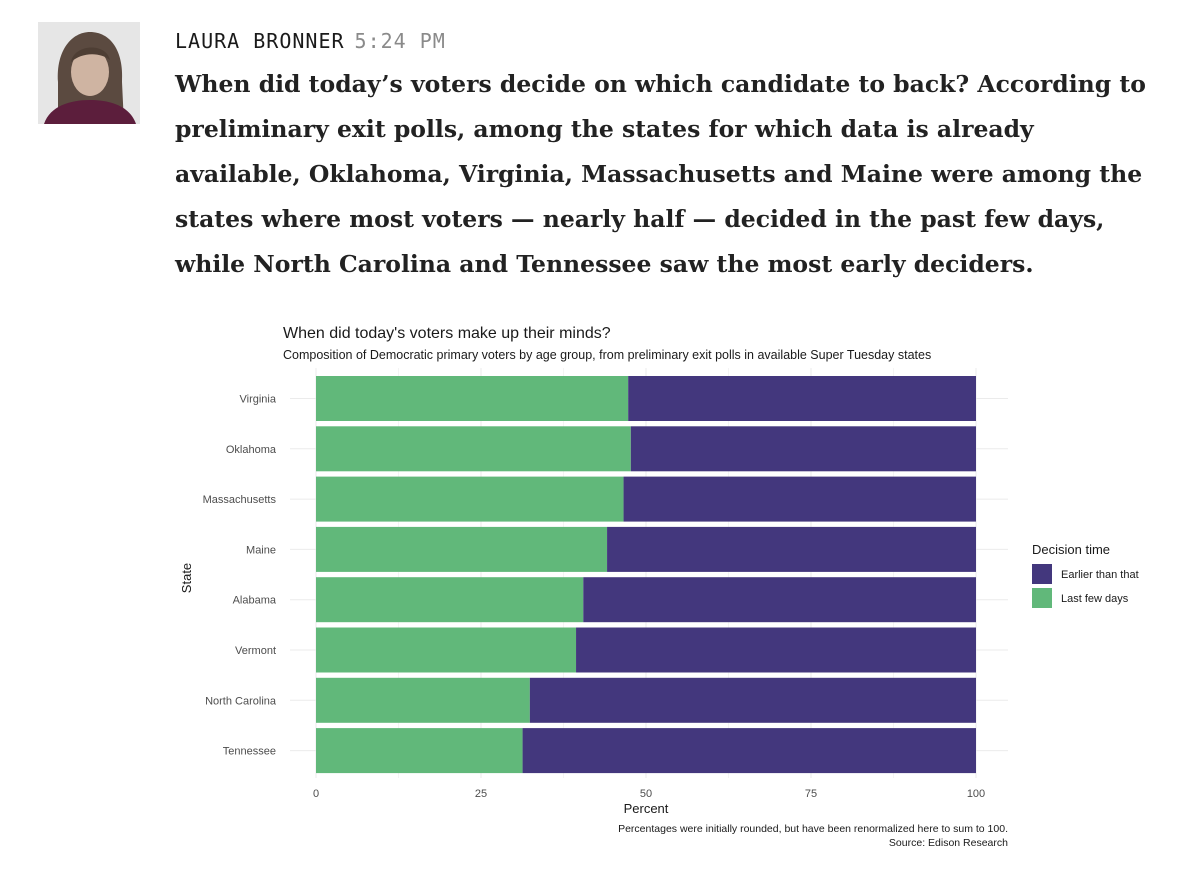  I want to click on author-avatar, so click(89, 73).